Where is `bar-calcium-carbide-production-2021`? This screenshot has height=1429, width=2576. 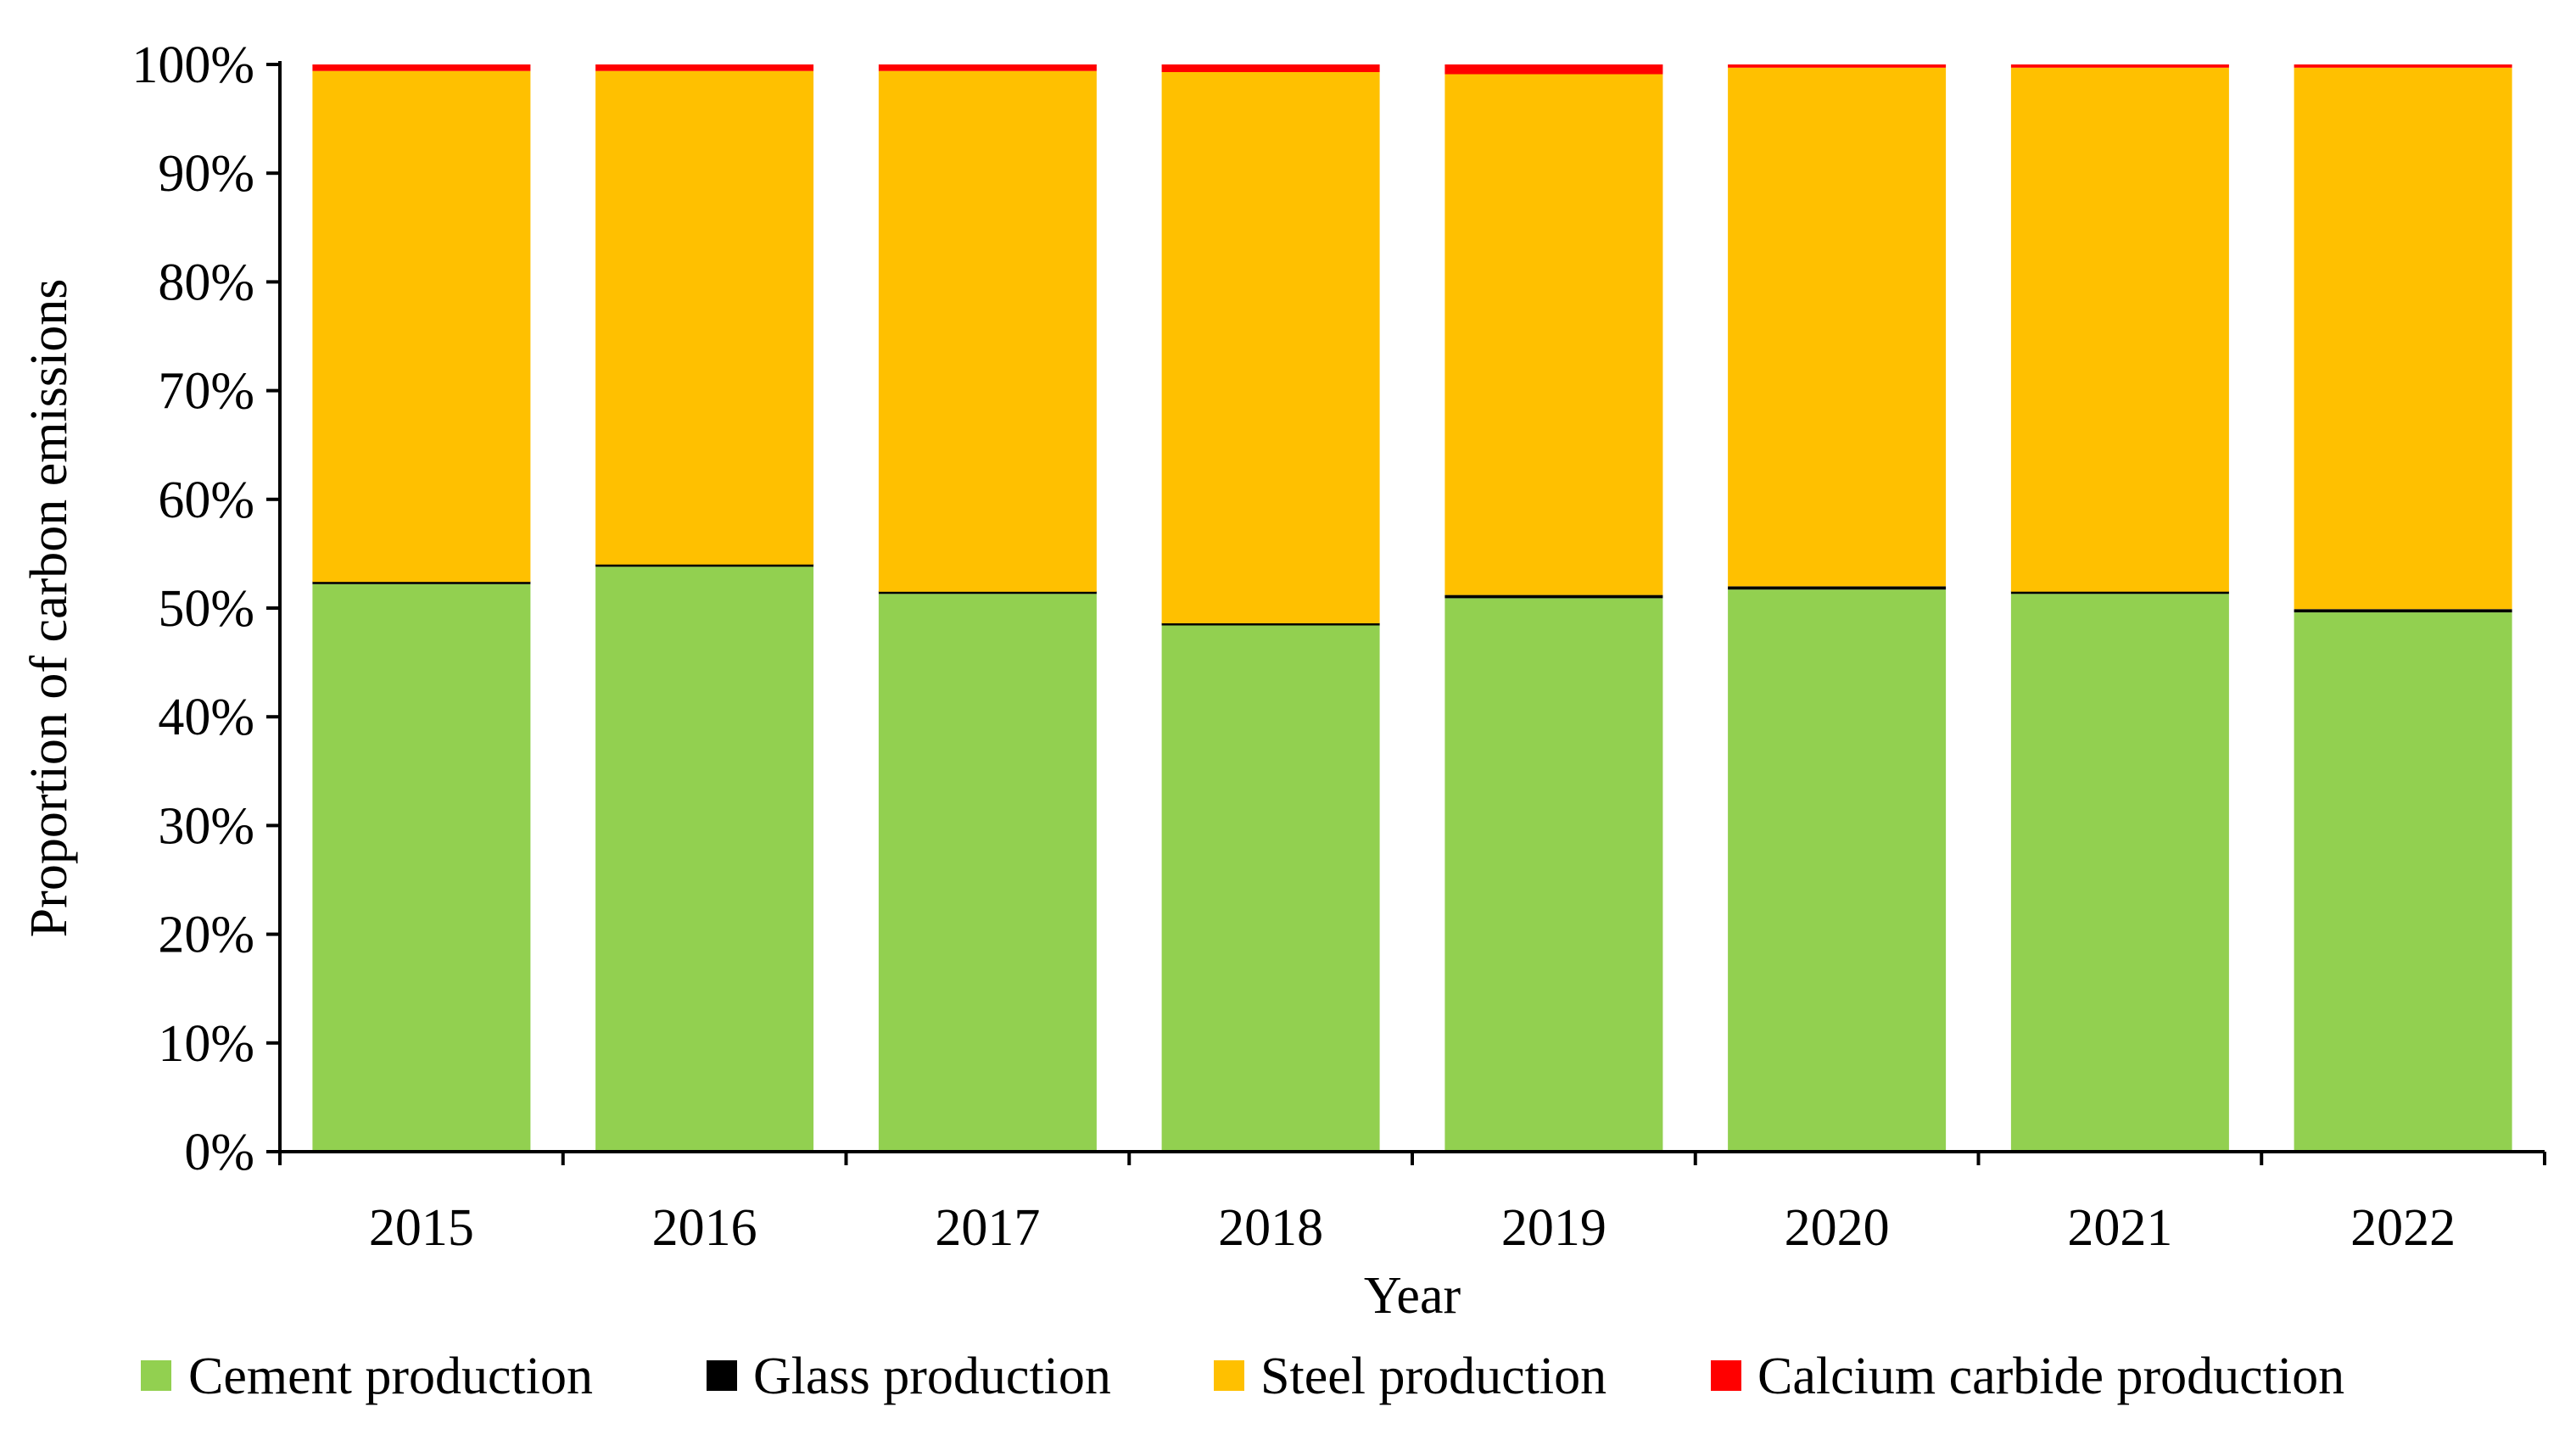
bar-calcium-carbide-production-2021 is located at coordinates (2119, 66).